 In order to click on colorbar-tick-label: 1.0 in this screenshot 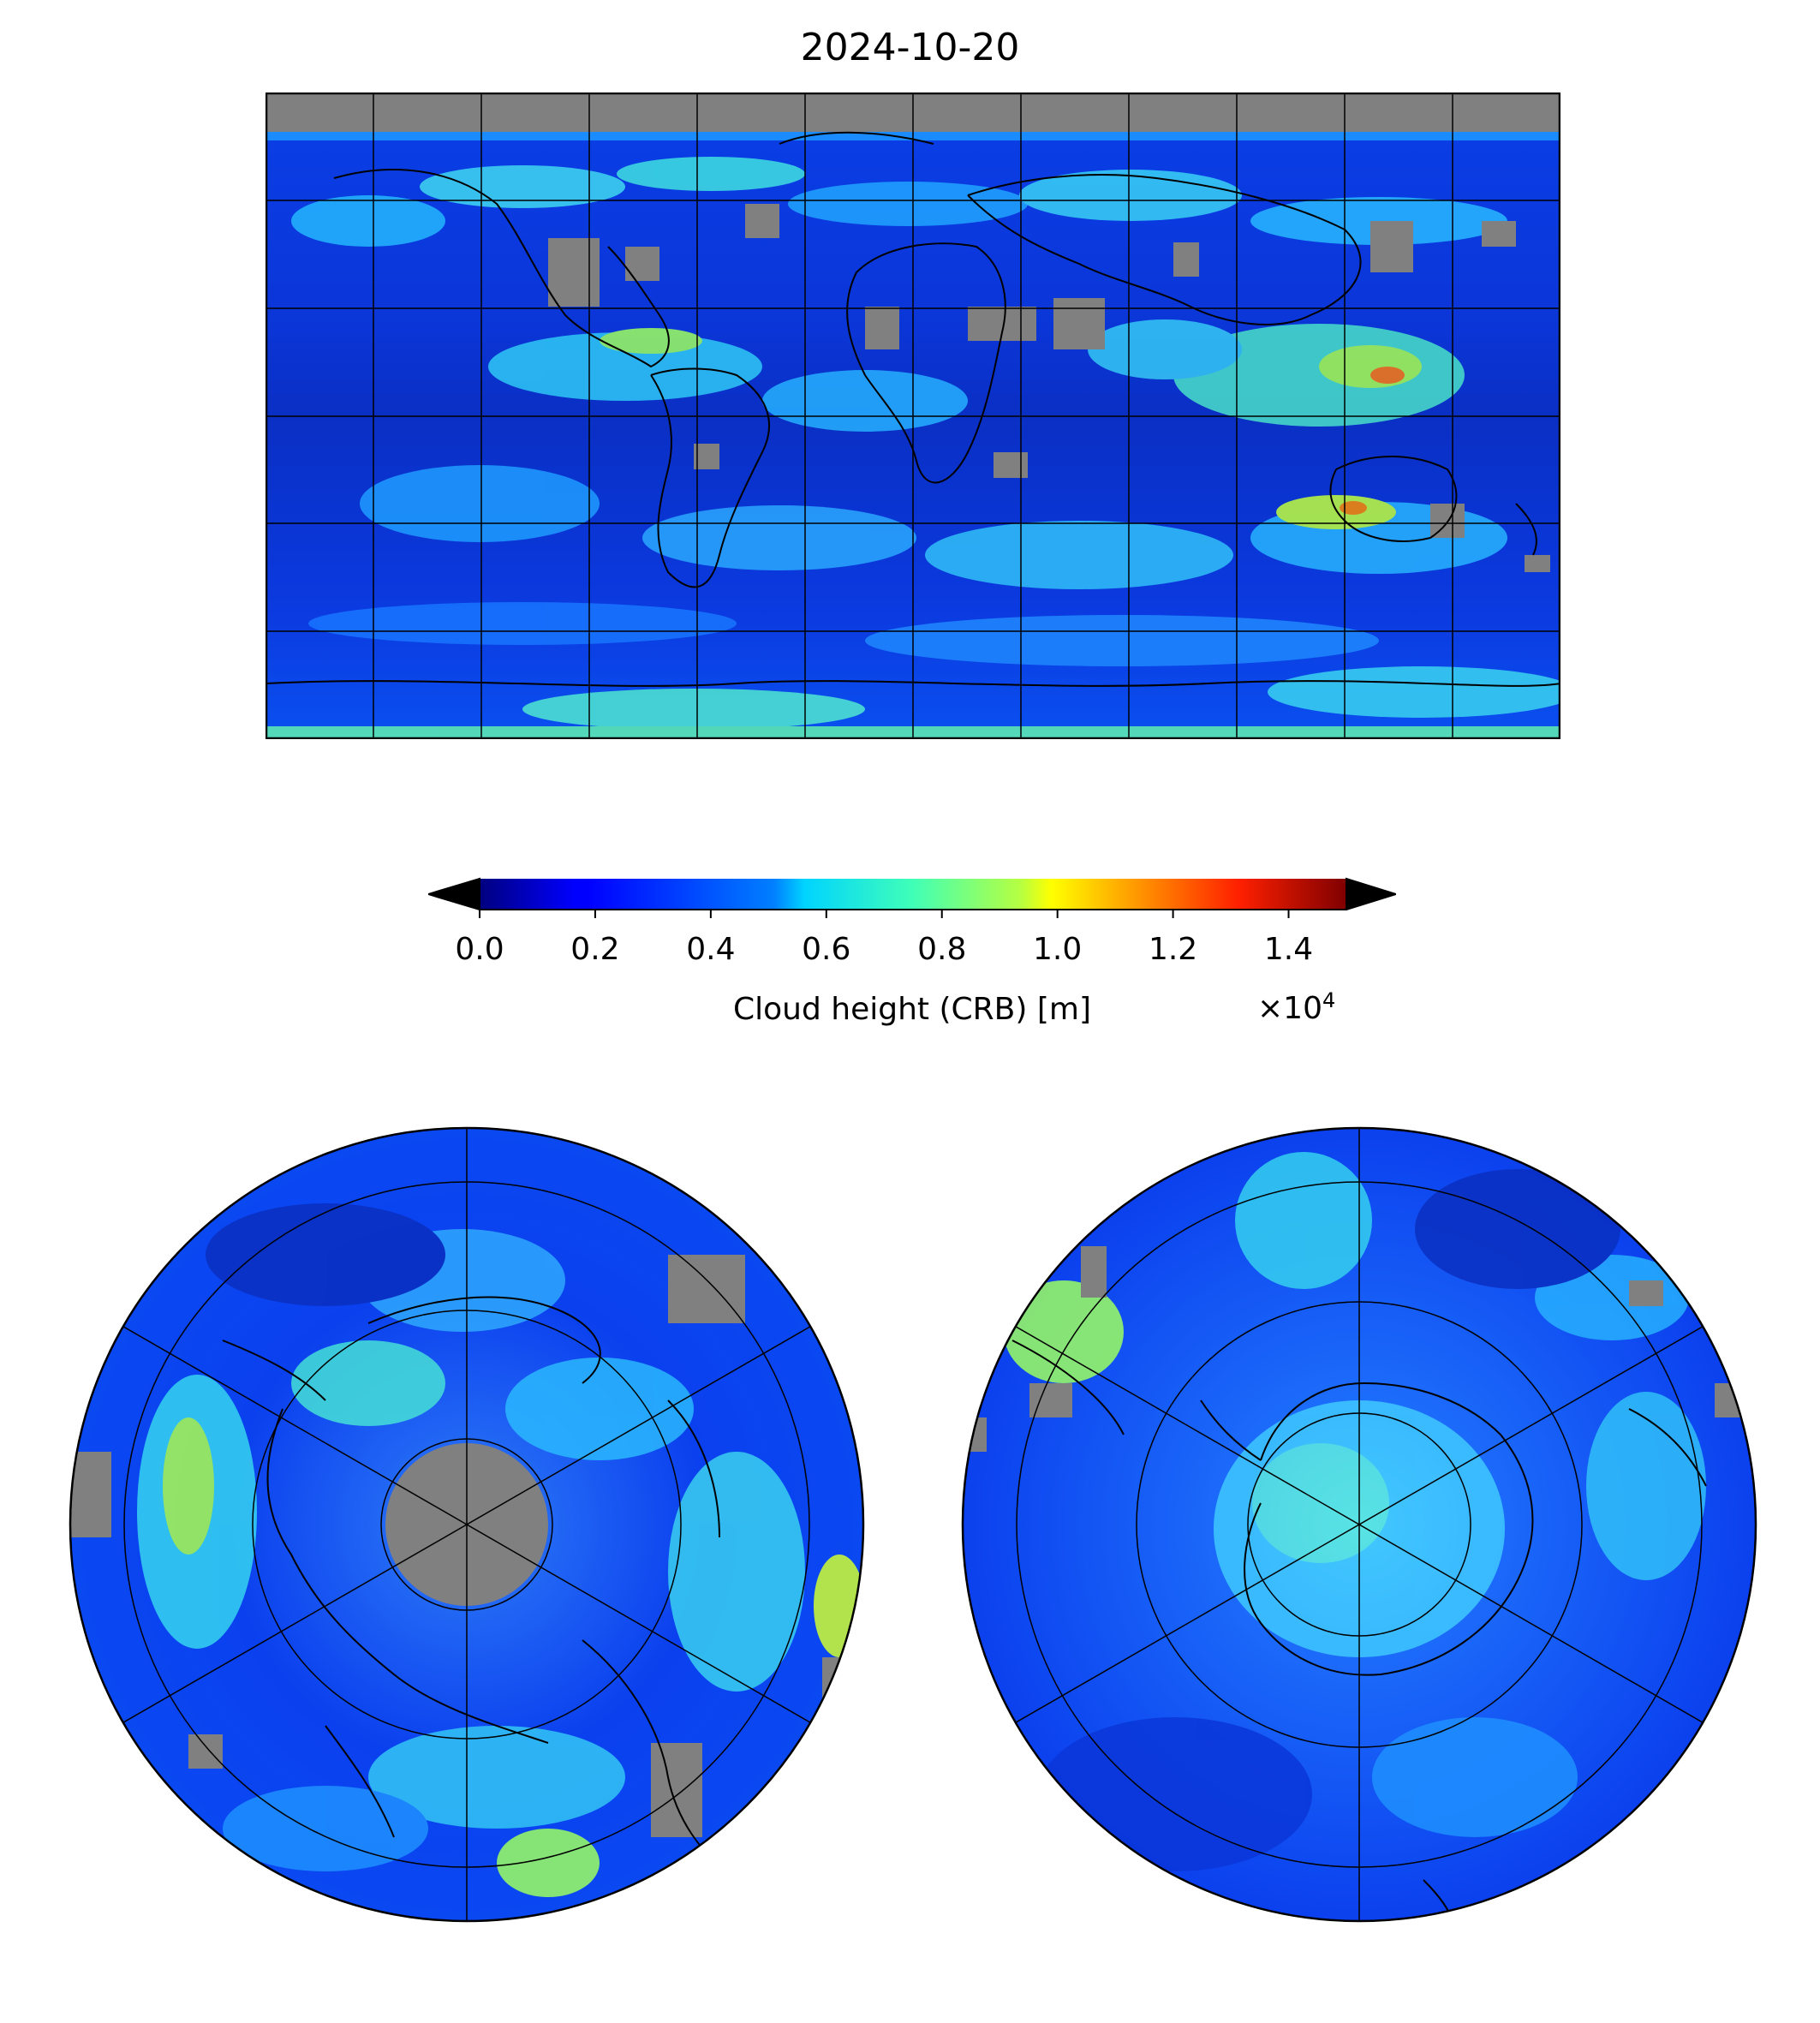, I will do `click(1057, 950)`.